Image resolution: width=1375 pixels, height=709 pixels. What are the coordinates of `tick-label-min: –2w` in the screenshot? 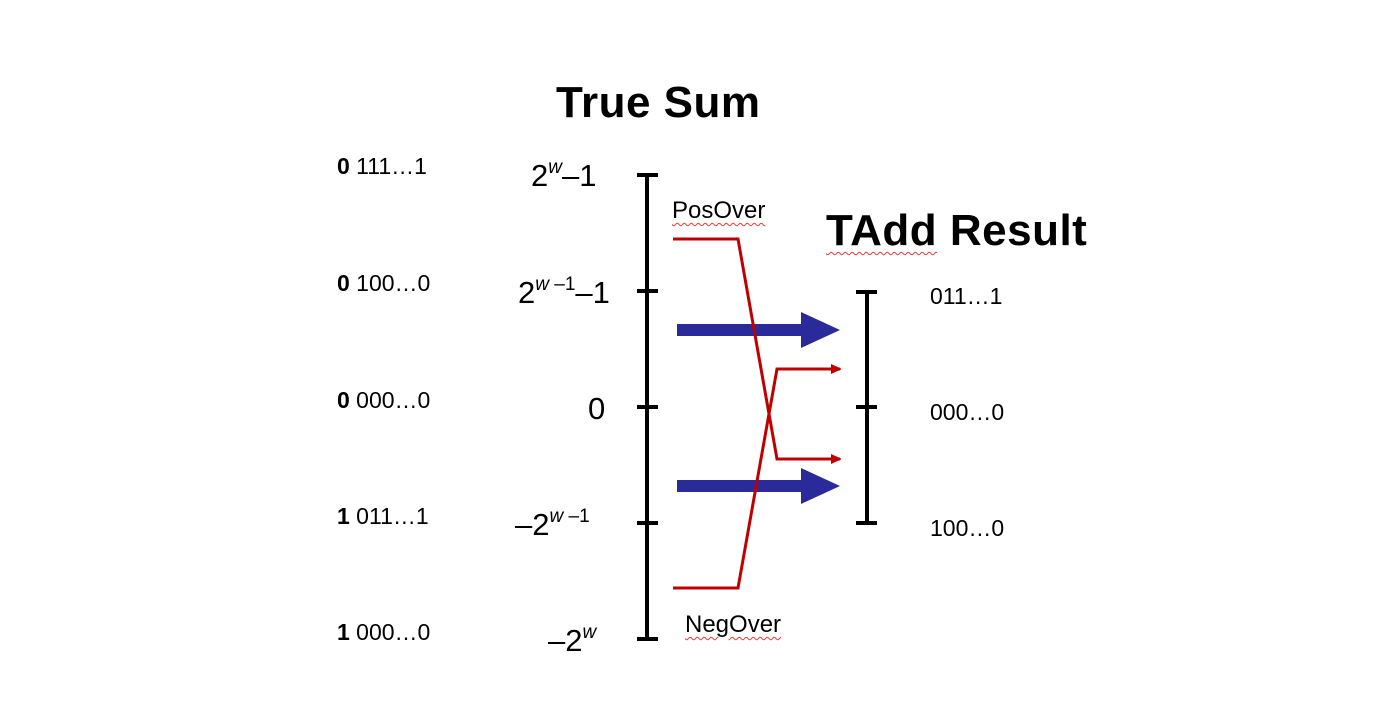 It's located at (572, 640).